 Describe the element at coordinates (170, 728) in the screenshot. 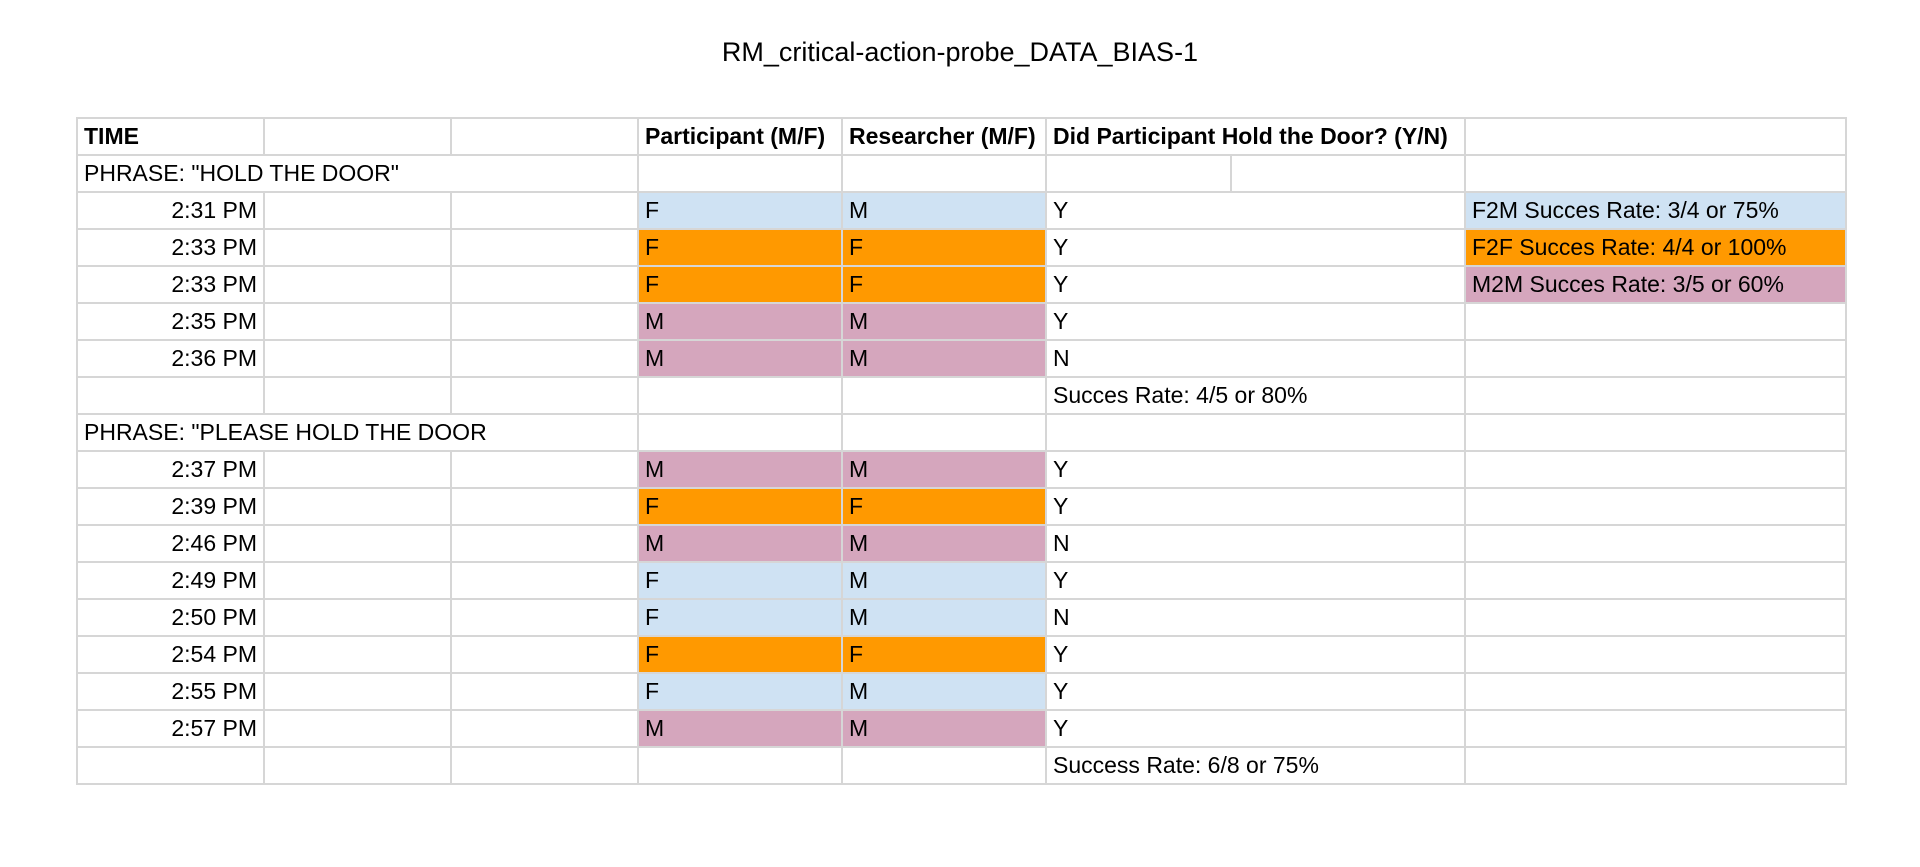

I see `time-cell: 2:57 PM` at that location.